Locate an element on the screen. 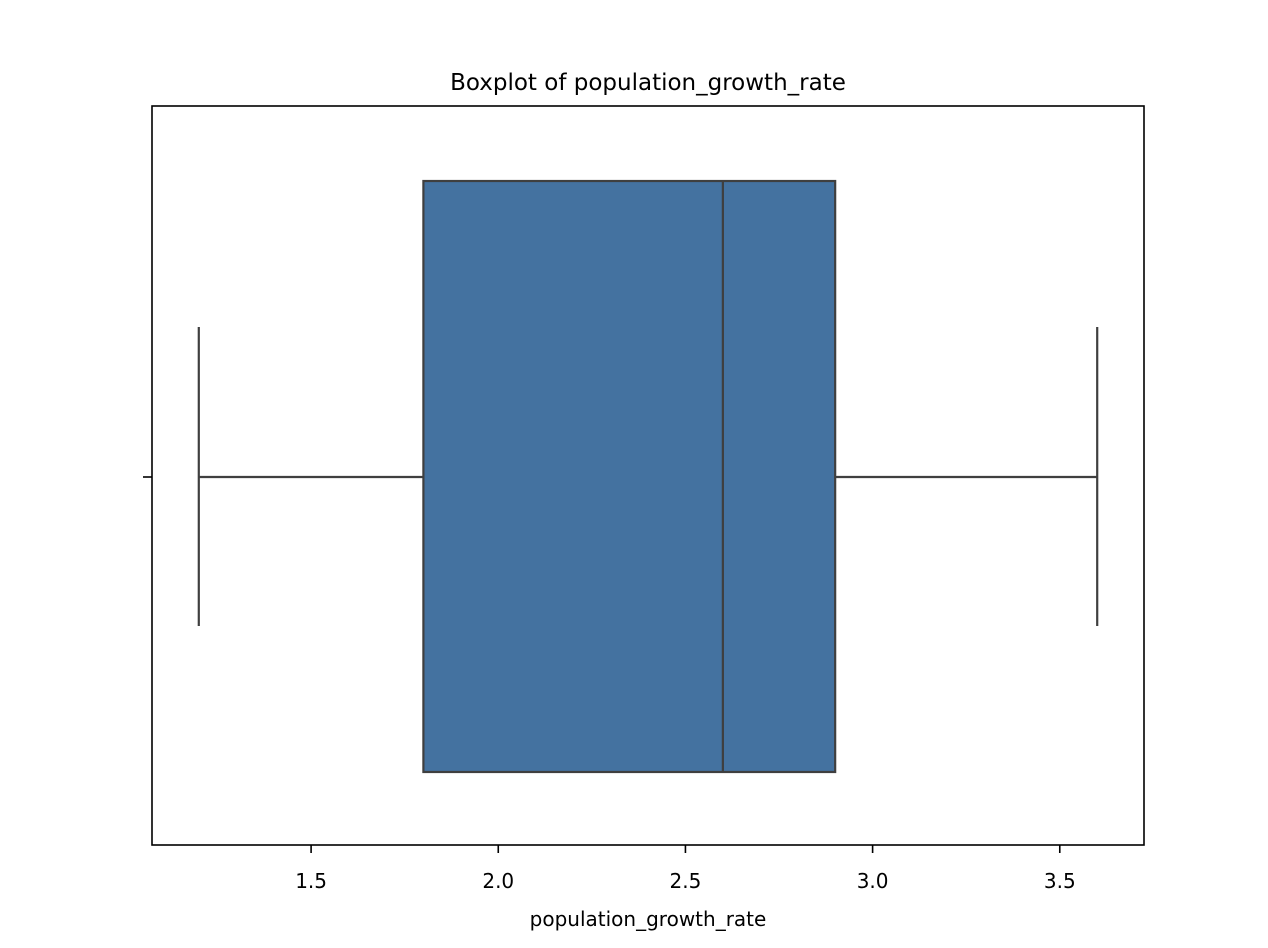 This screenshot has width=1268, height=948. x-axis-ticks: 1.5 2.0 2.5 3.0 3.5 is located at coordinates (685, 869).